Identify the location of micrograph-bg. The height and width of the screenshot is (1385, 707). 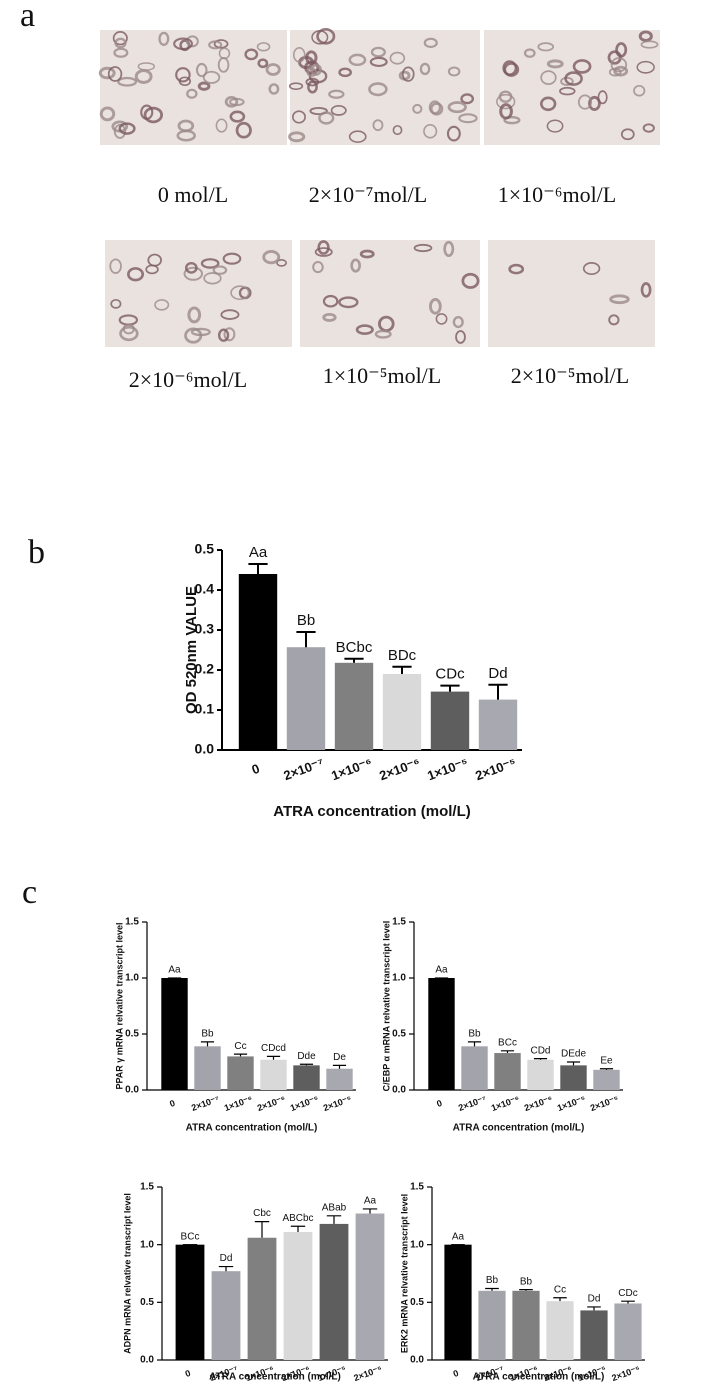
(571, 293).